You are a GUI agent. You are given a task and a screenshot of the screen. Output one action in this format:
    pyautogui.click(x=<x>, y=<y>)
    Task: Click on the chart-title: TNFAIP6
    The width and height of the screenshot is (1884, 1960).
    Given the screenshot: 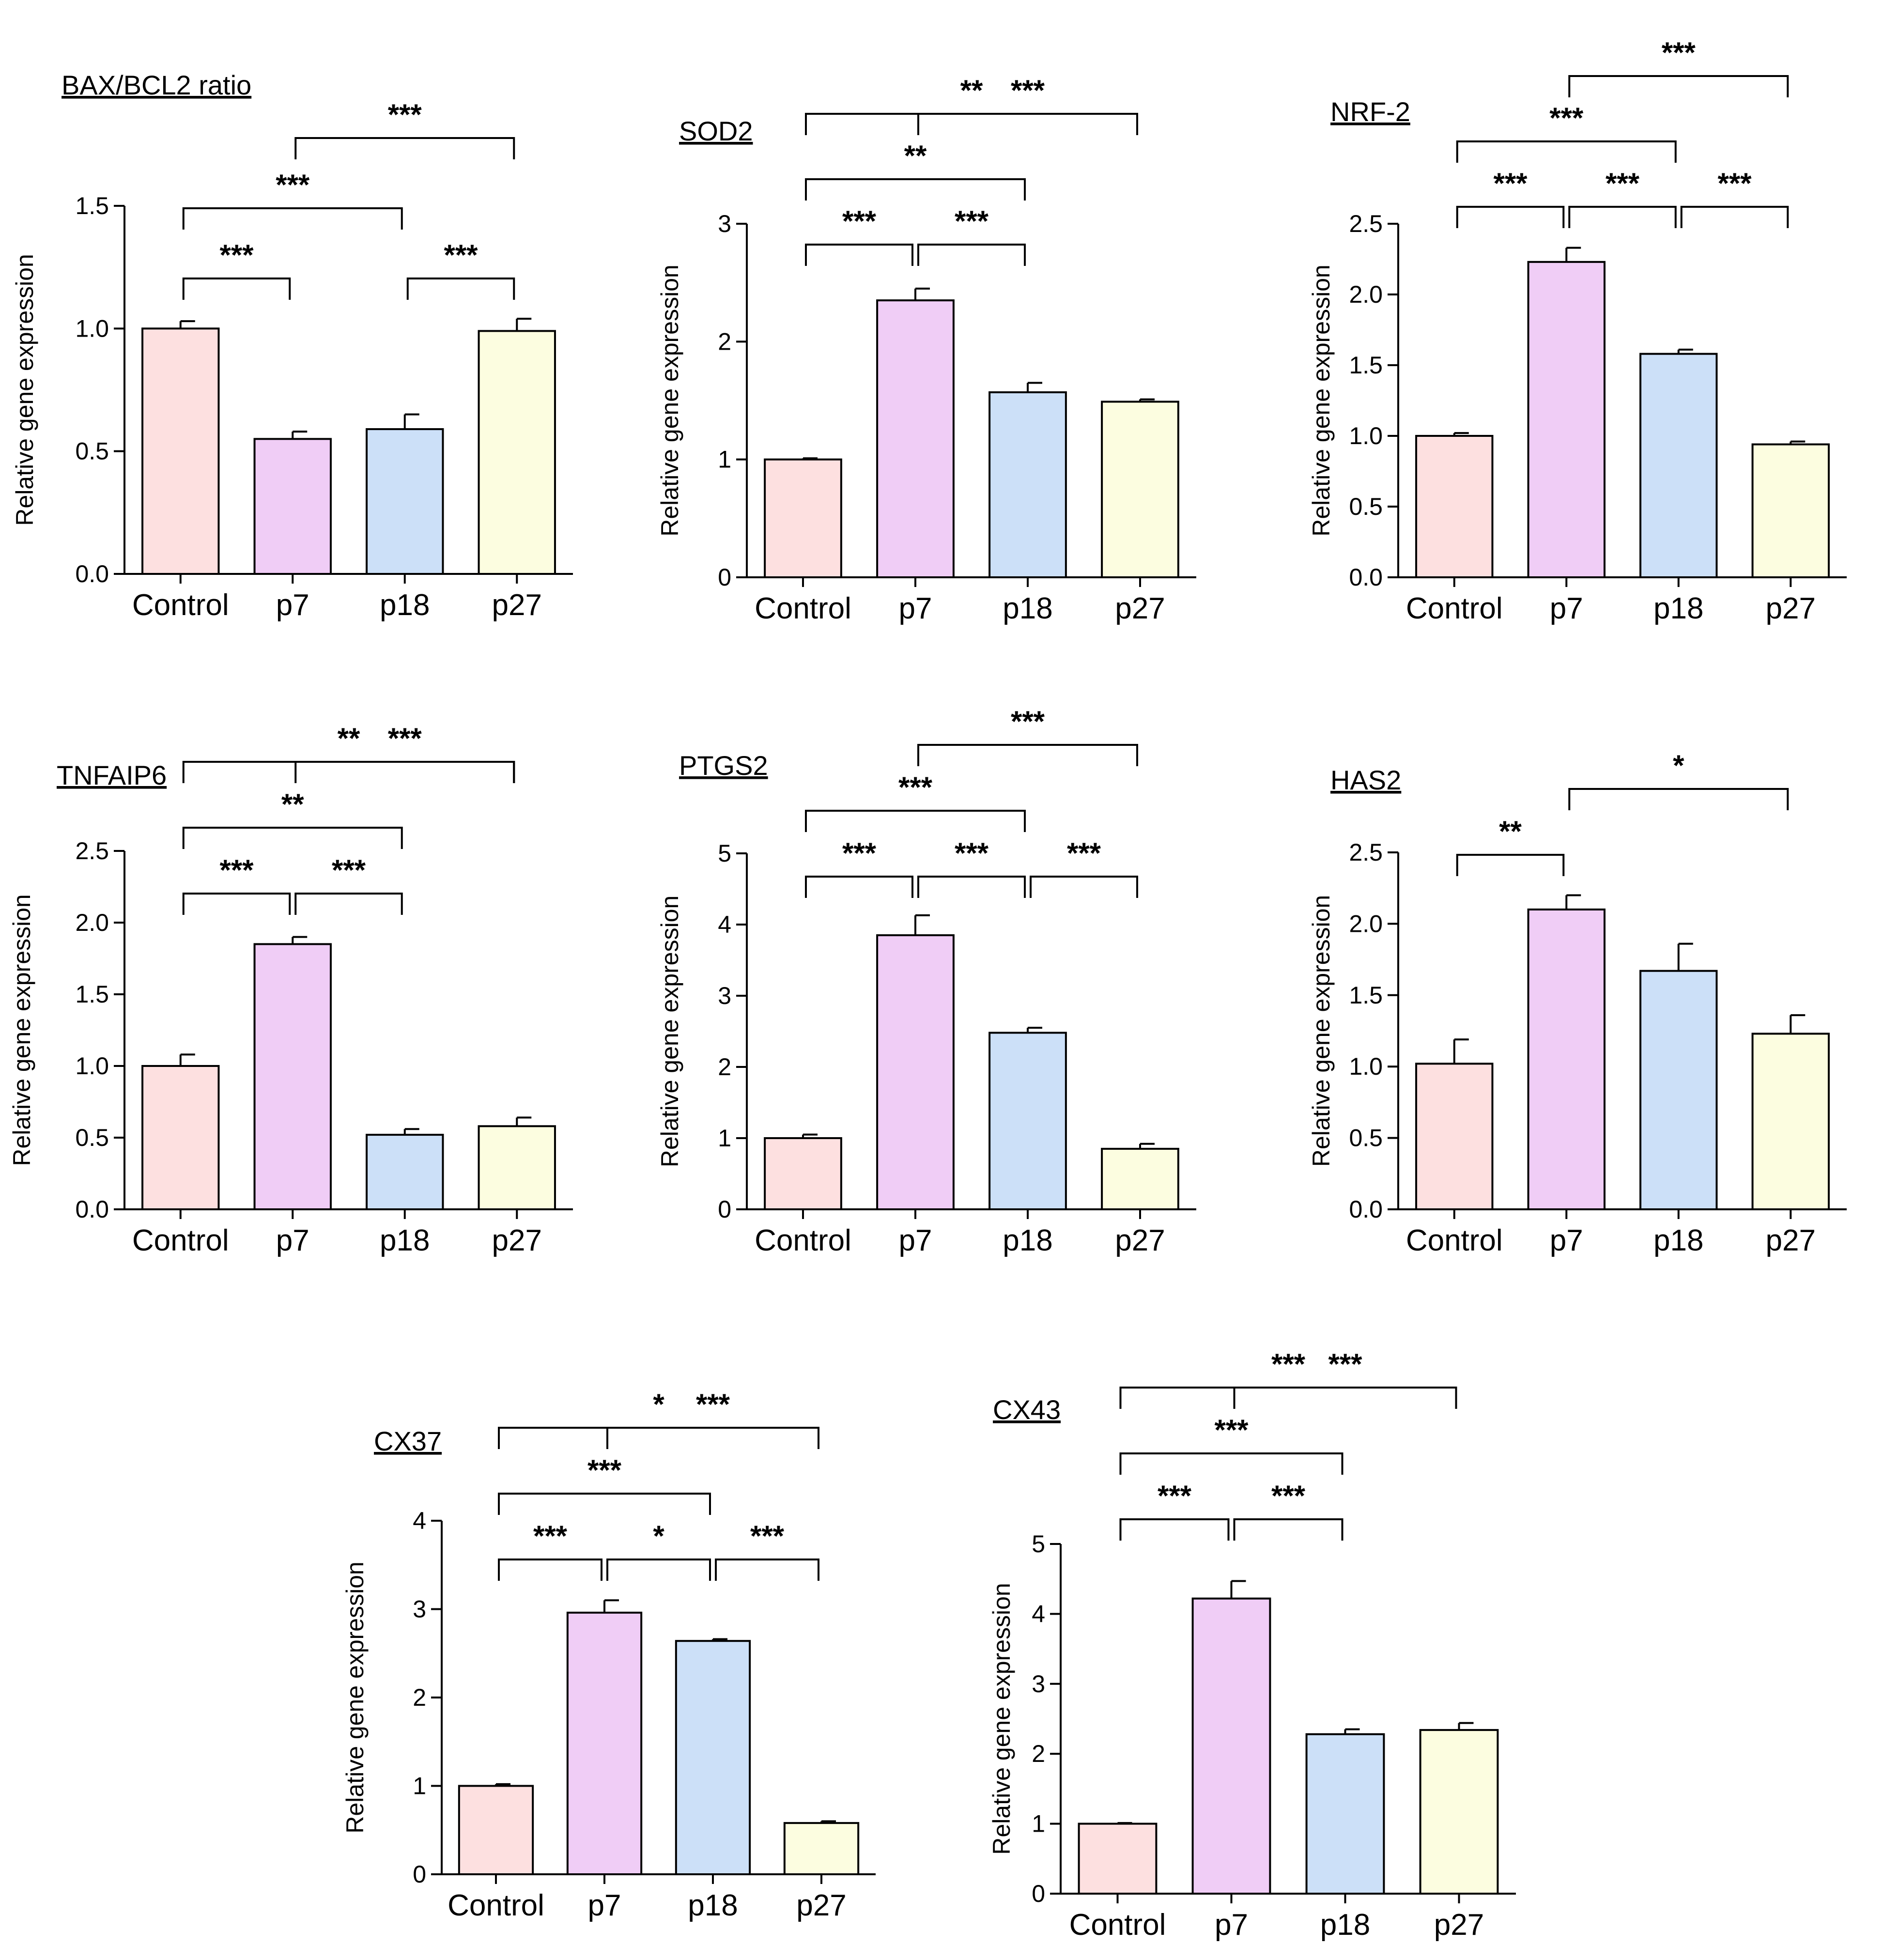 What is the action you would take?
    pyautogui.click(x=112, y=775)
    